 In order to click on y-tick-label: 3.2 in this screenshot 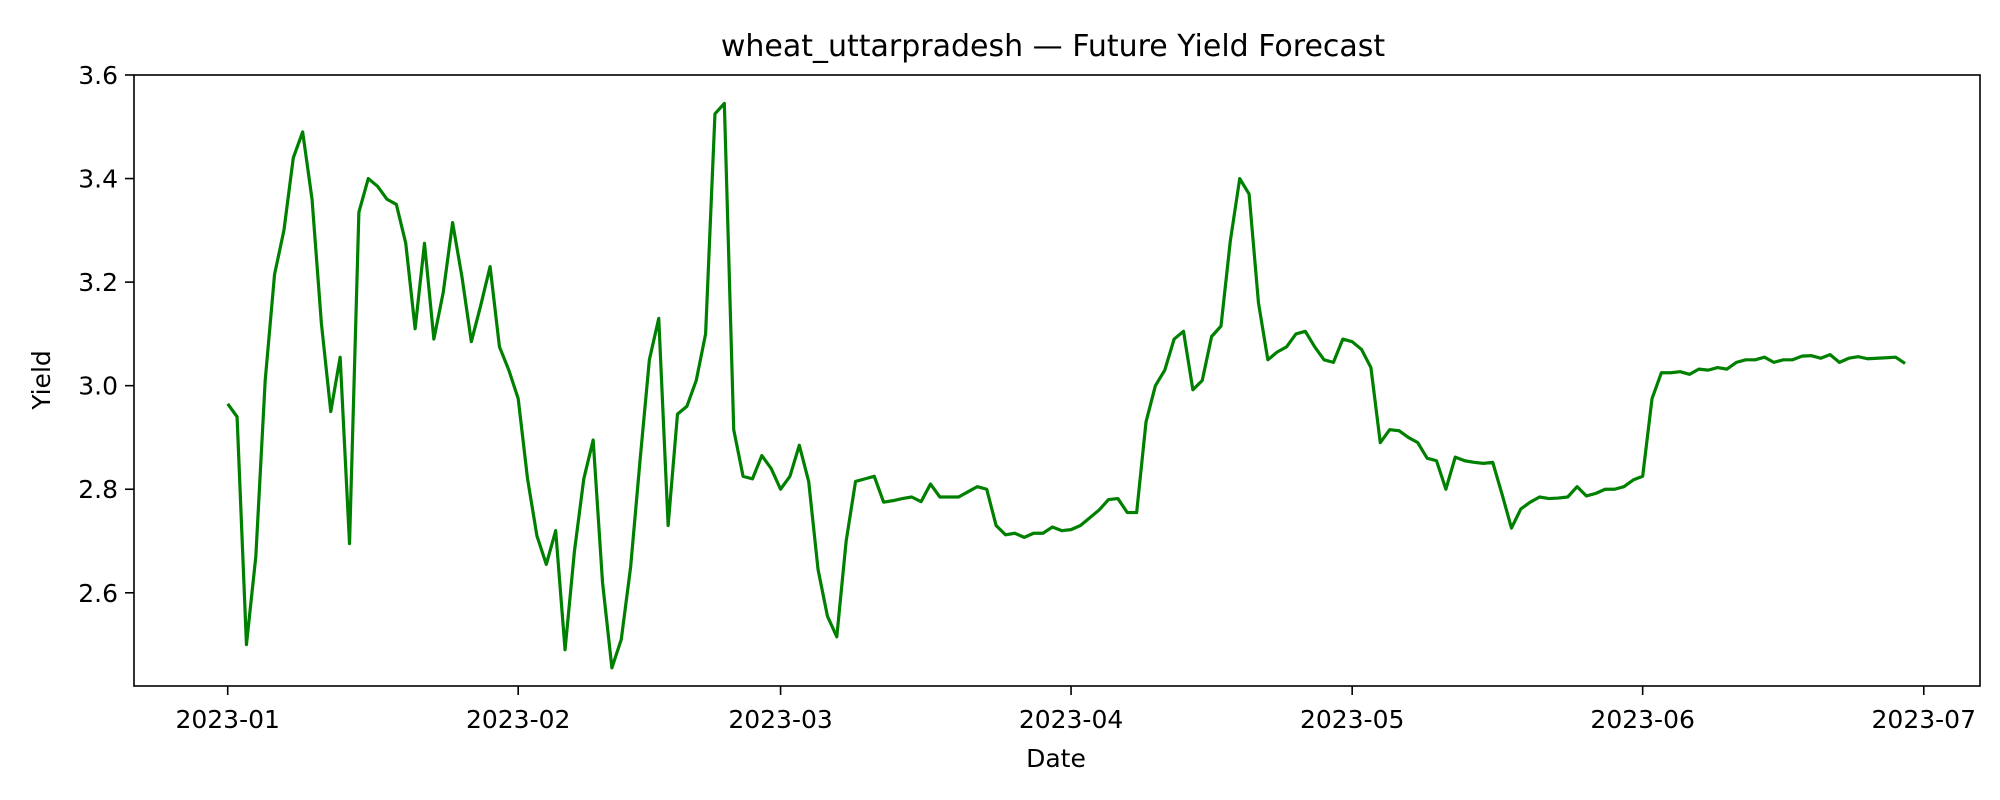, I will do `click(98, 282)`.